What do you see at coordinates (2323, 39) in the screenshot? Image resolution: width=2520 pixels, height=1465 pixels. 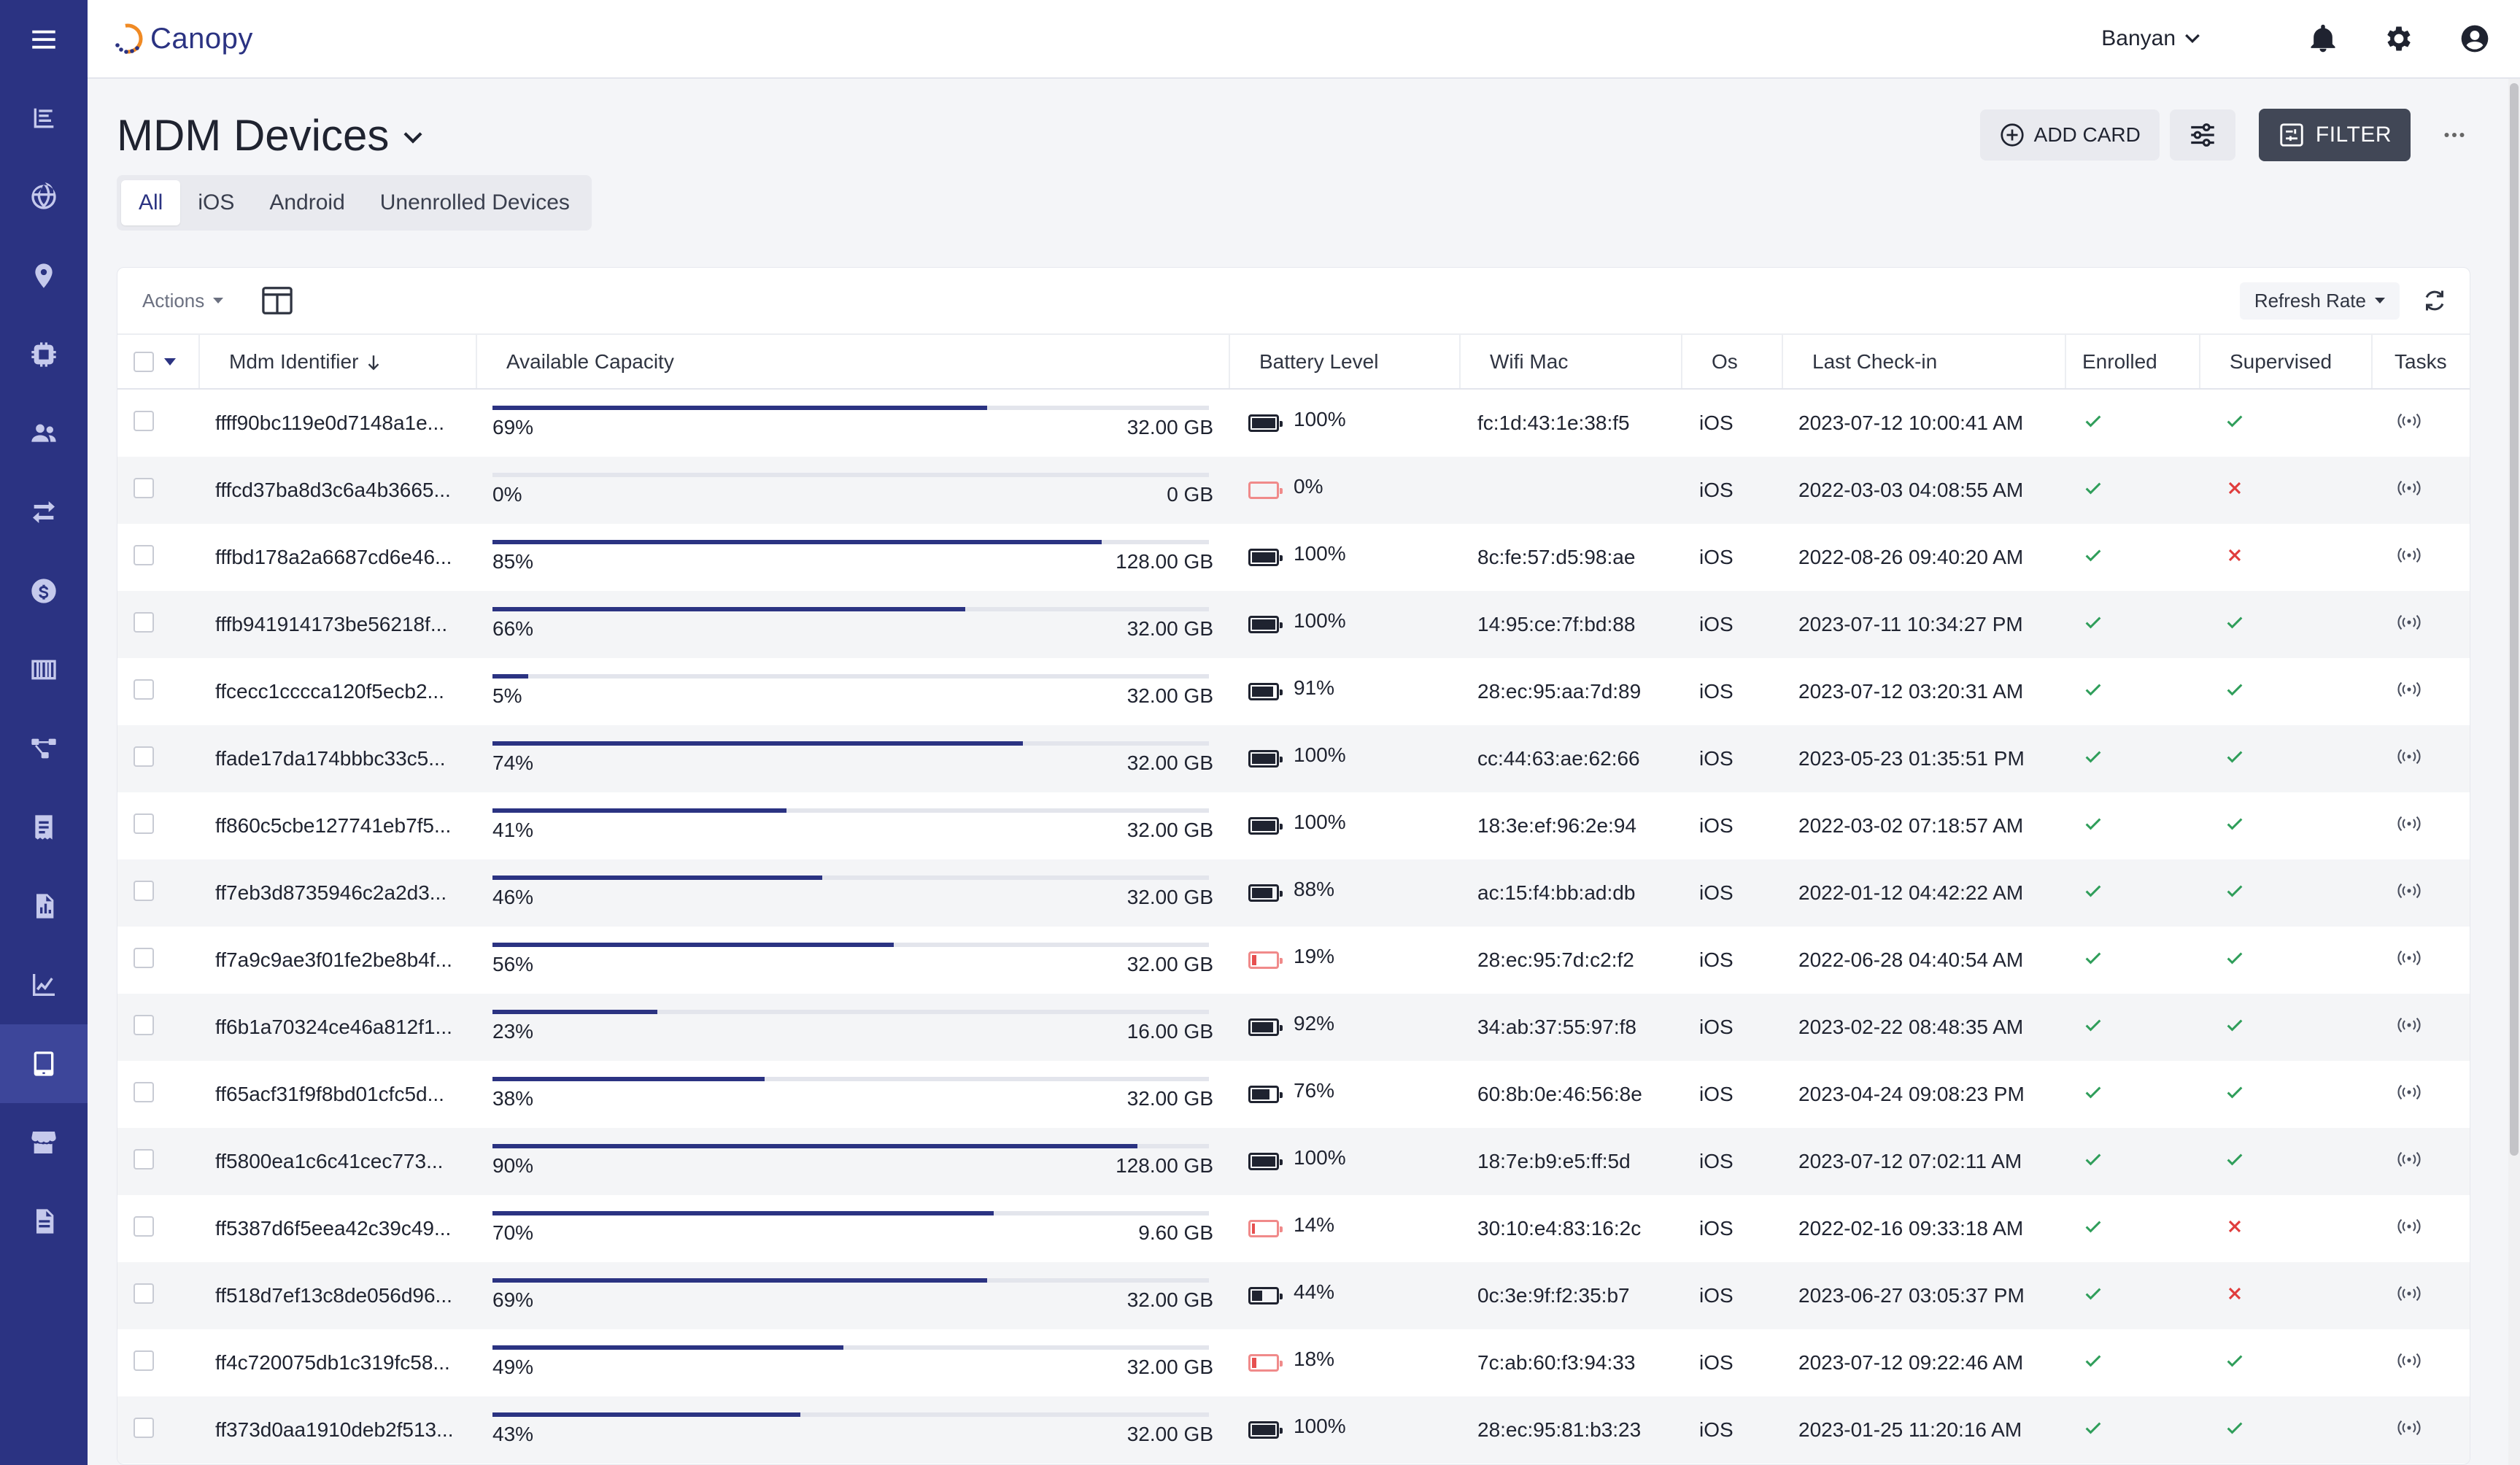 I see `bell-icon` at bounding box center [2323, 39].